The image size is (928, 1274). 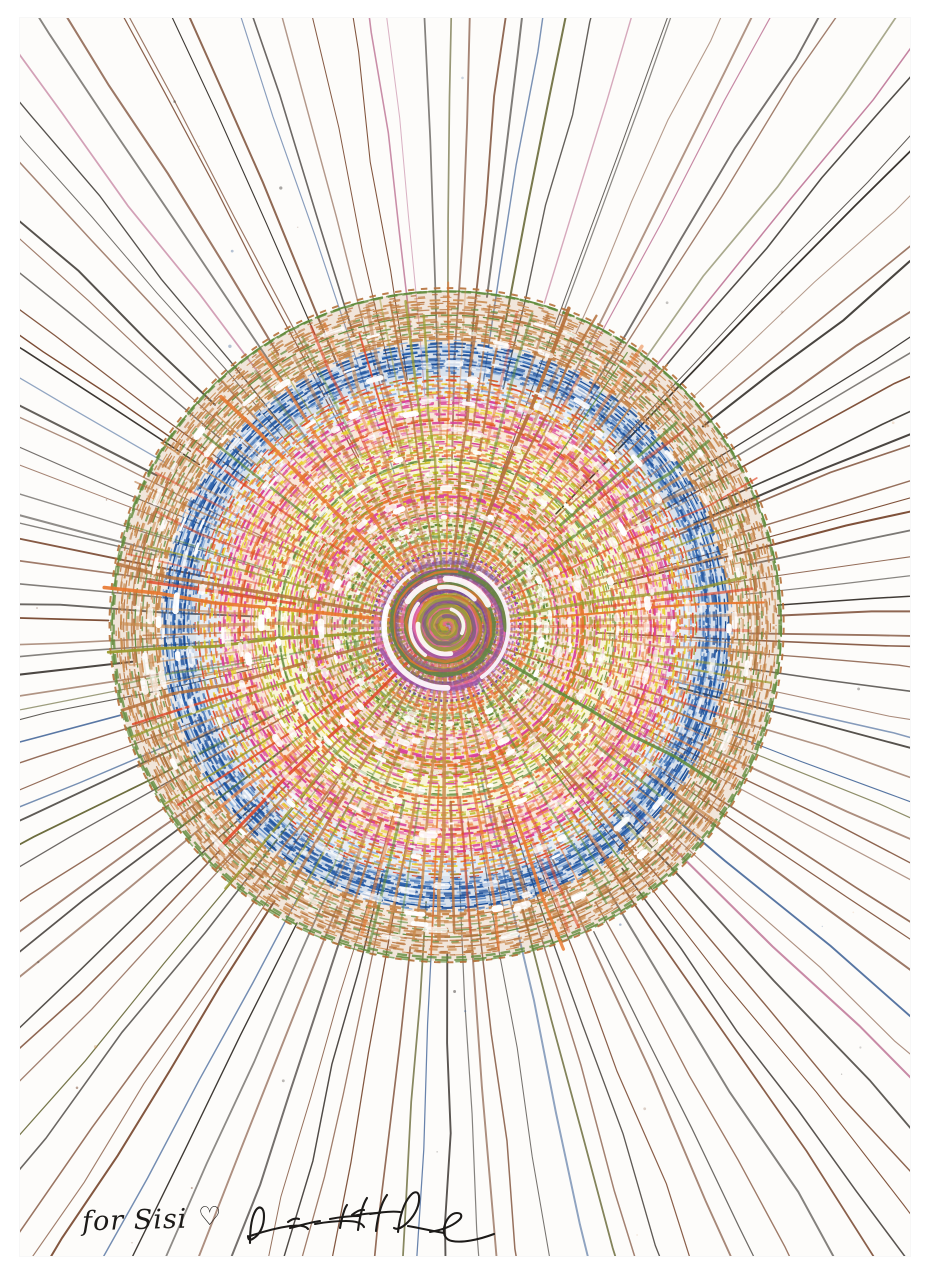 I want to click on core-spiral-layer, so click(x=444, y=626).